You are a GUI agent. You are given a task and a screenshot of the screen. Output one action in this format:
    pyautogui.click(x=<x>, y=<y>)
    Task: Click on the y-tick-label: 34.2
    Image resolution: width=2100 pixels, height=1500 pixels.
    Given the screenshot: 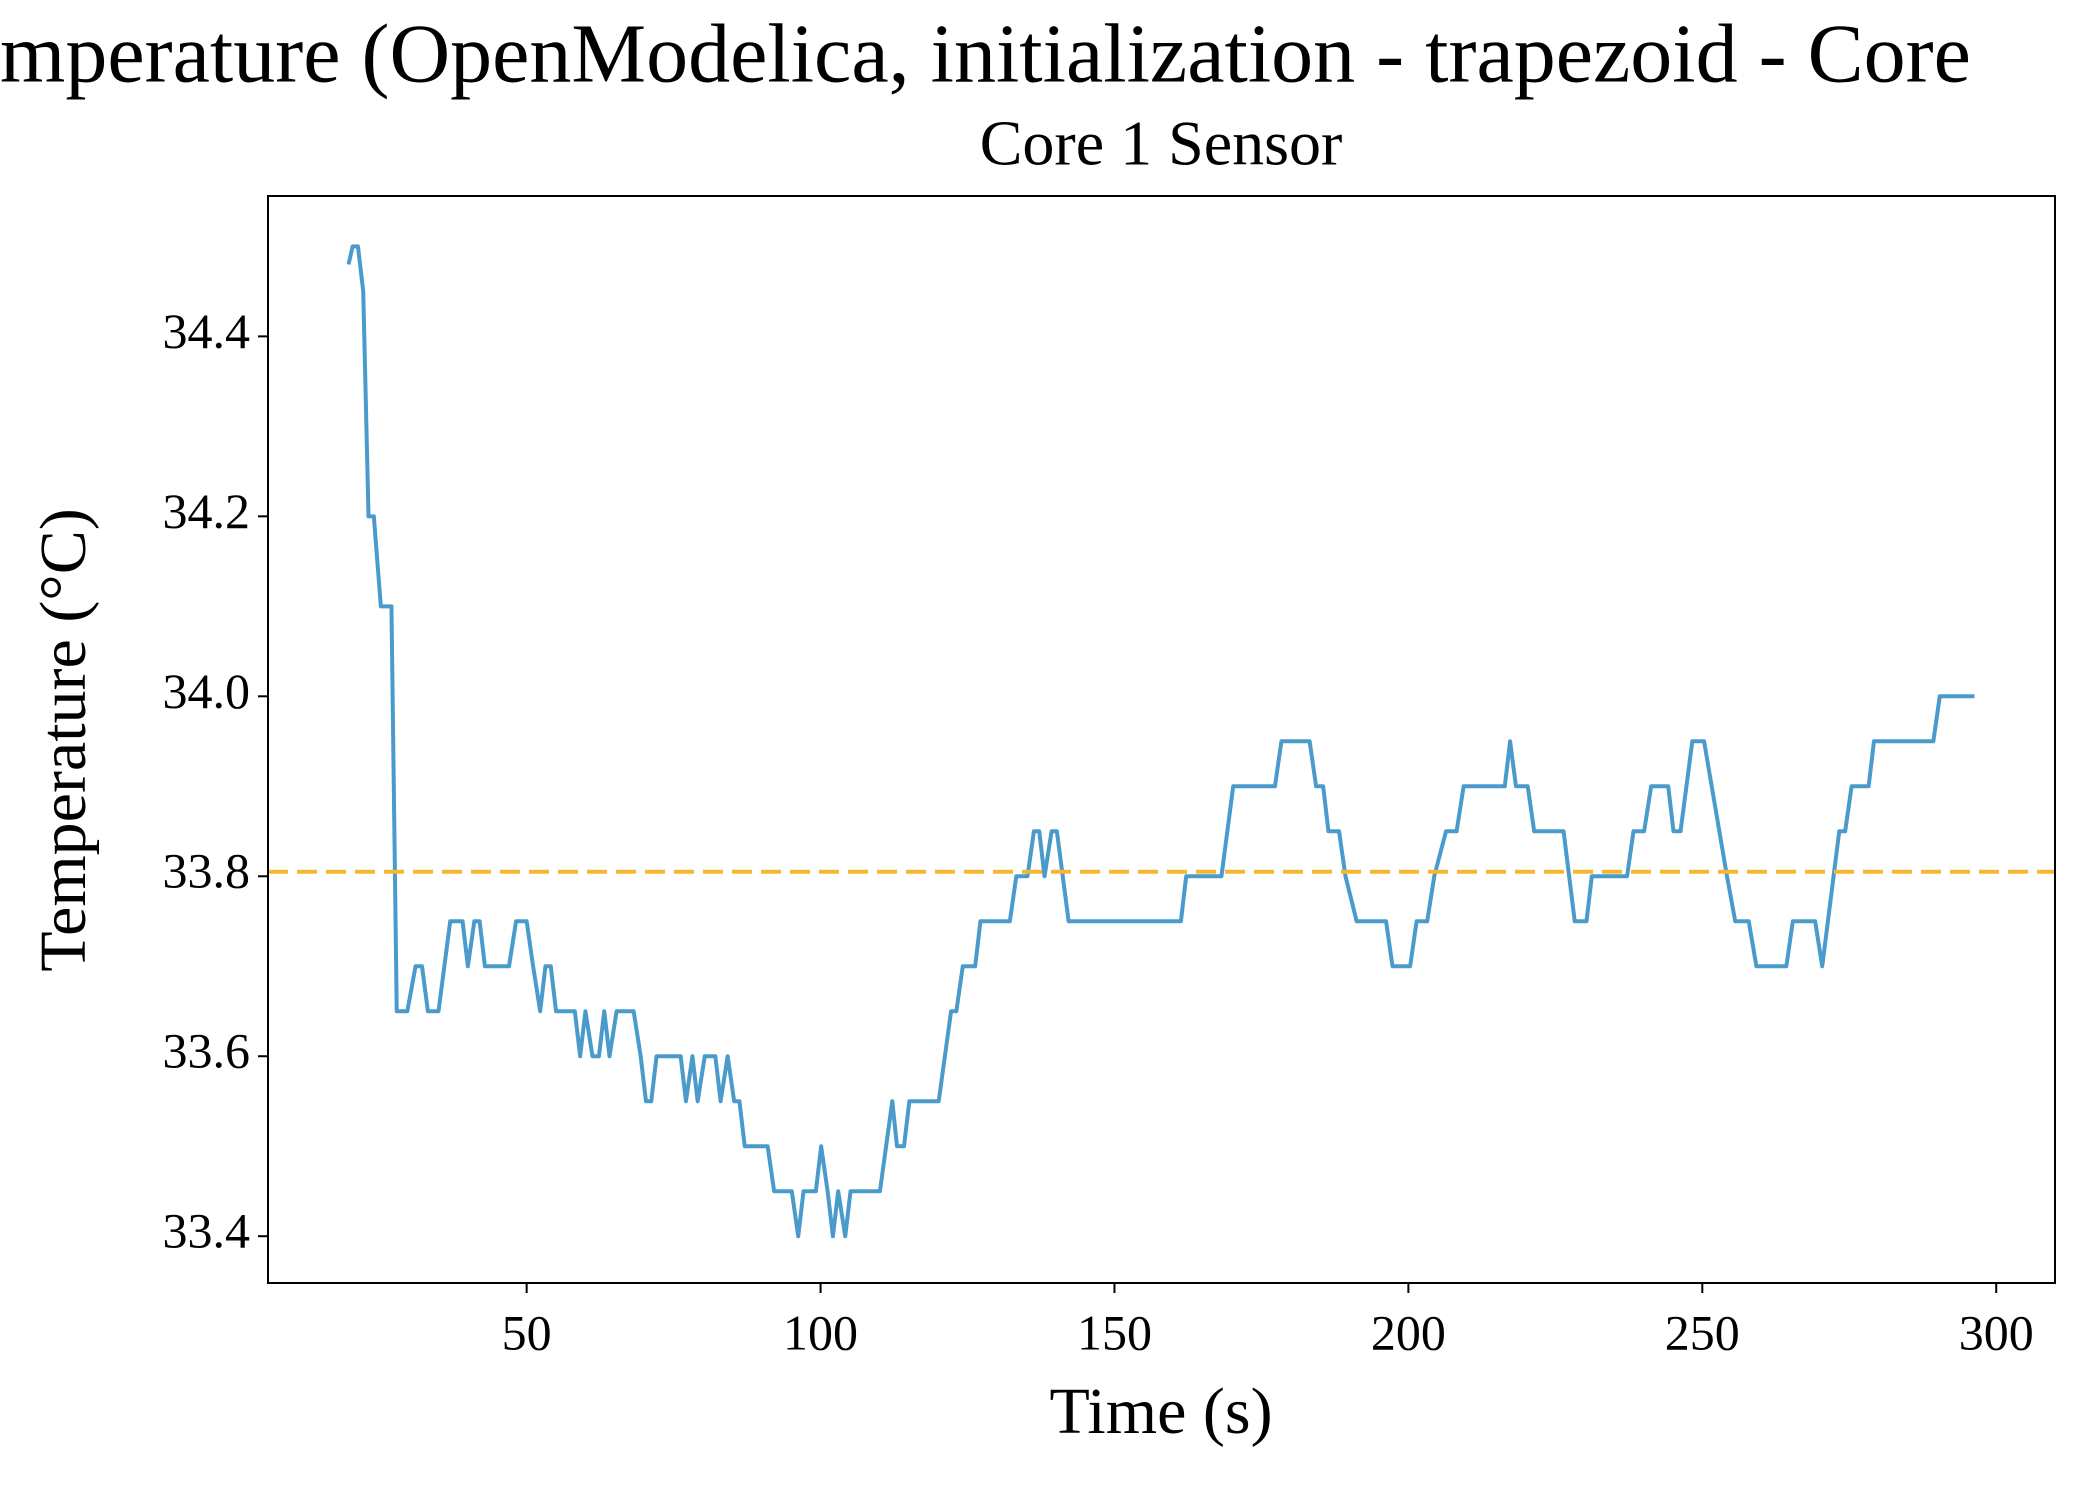 What is the action you would take?
    pyautogui.click(x=207, y=511)
    